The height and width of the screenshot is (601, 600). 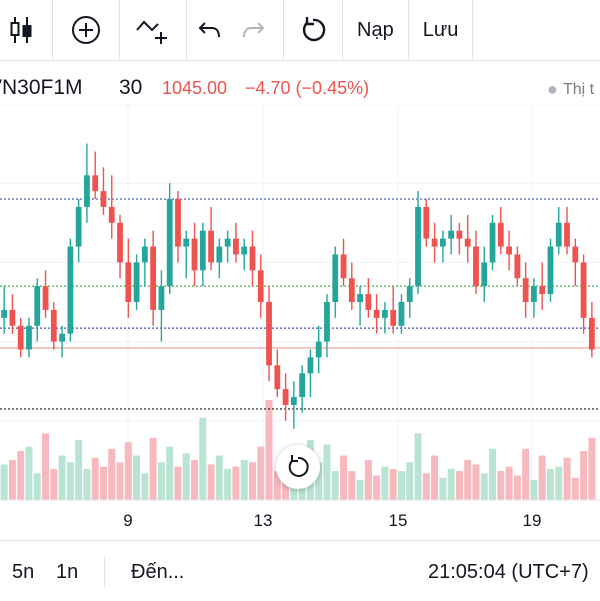 I want to click on range-1d-button: 1n, so click(x=67, y=572).